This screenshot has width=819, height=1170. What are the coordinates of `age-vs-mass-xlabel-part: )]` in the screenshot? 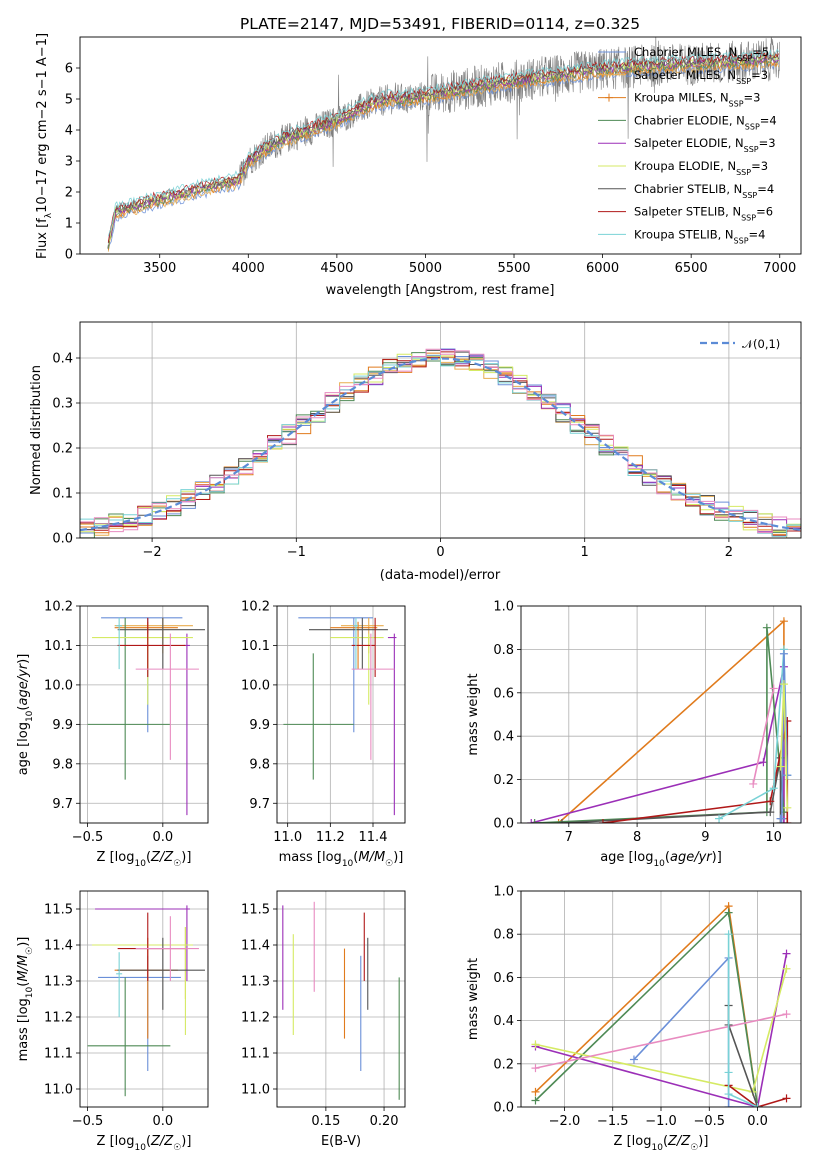 It's located at (398, 857).